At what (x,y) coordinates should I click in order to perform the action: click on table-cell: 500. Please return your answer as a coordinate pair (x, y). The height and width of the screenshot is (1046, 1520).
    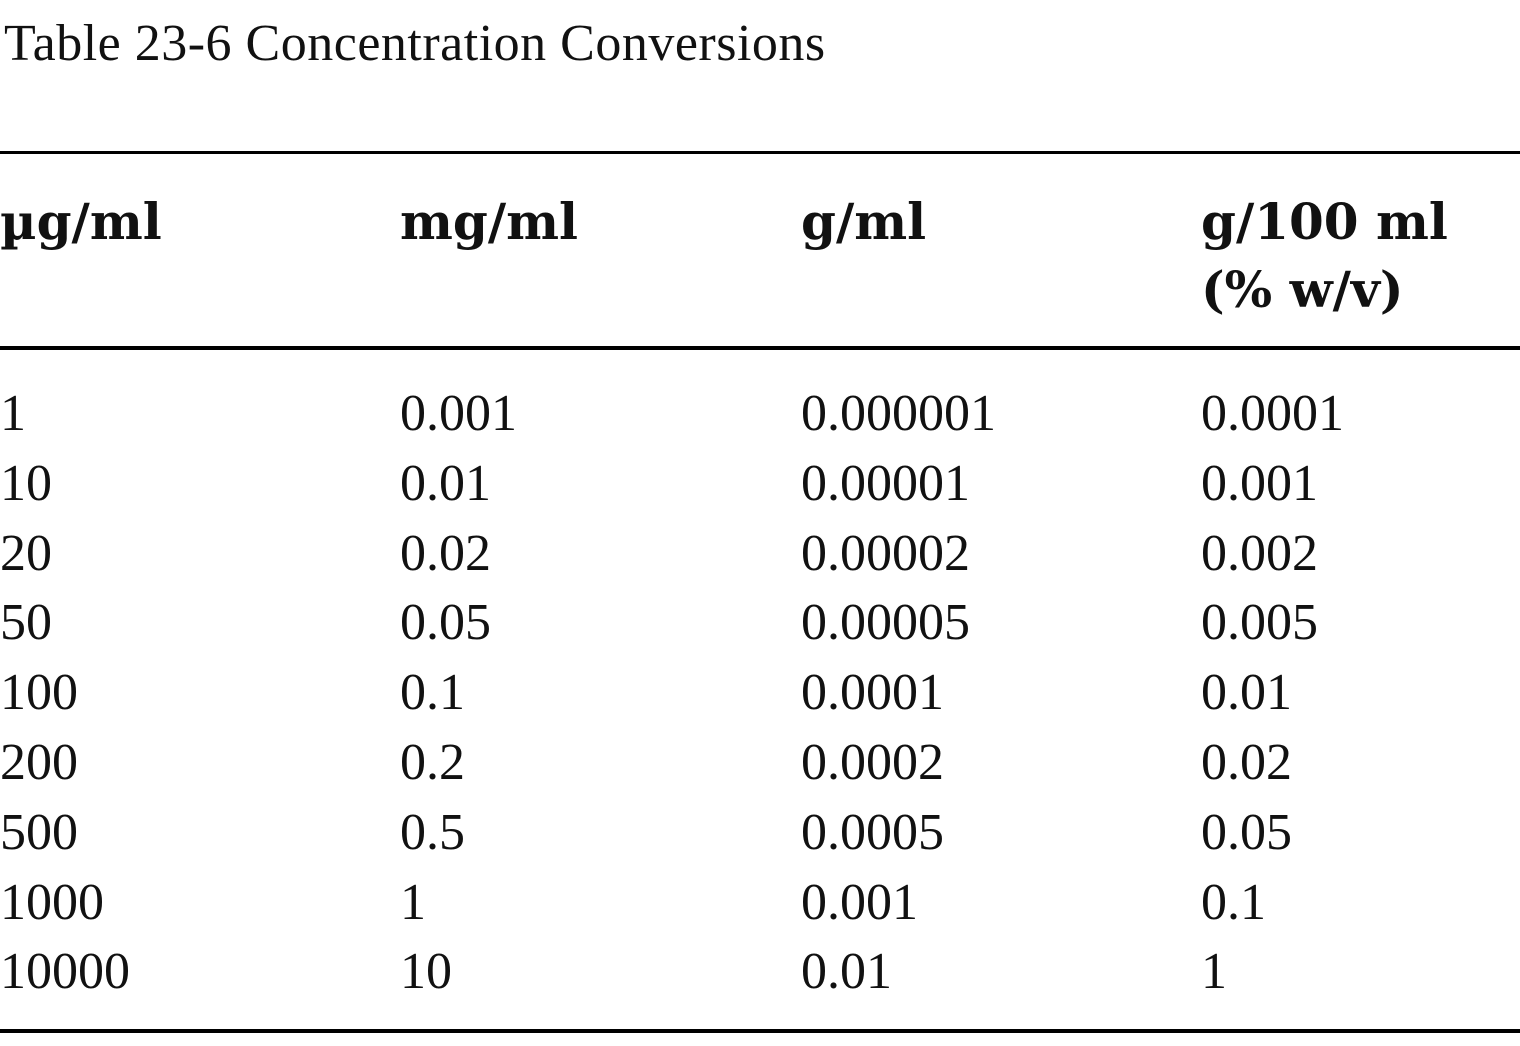
    Looking at the image, I should click on (39, 832).